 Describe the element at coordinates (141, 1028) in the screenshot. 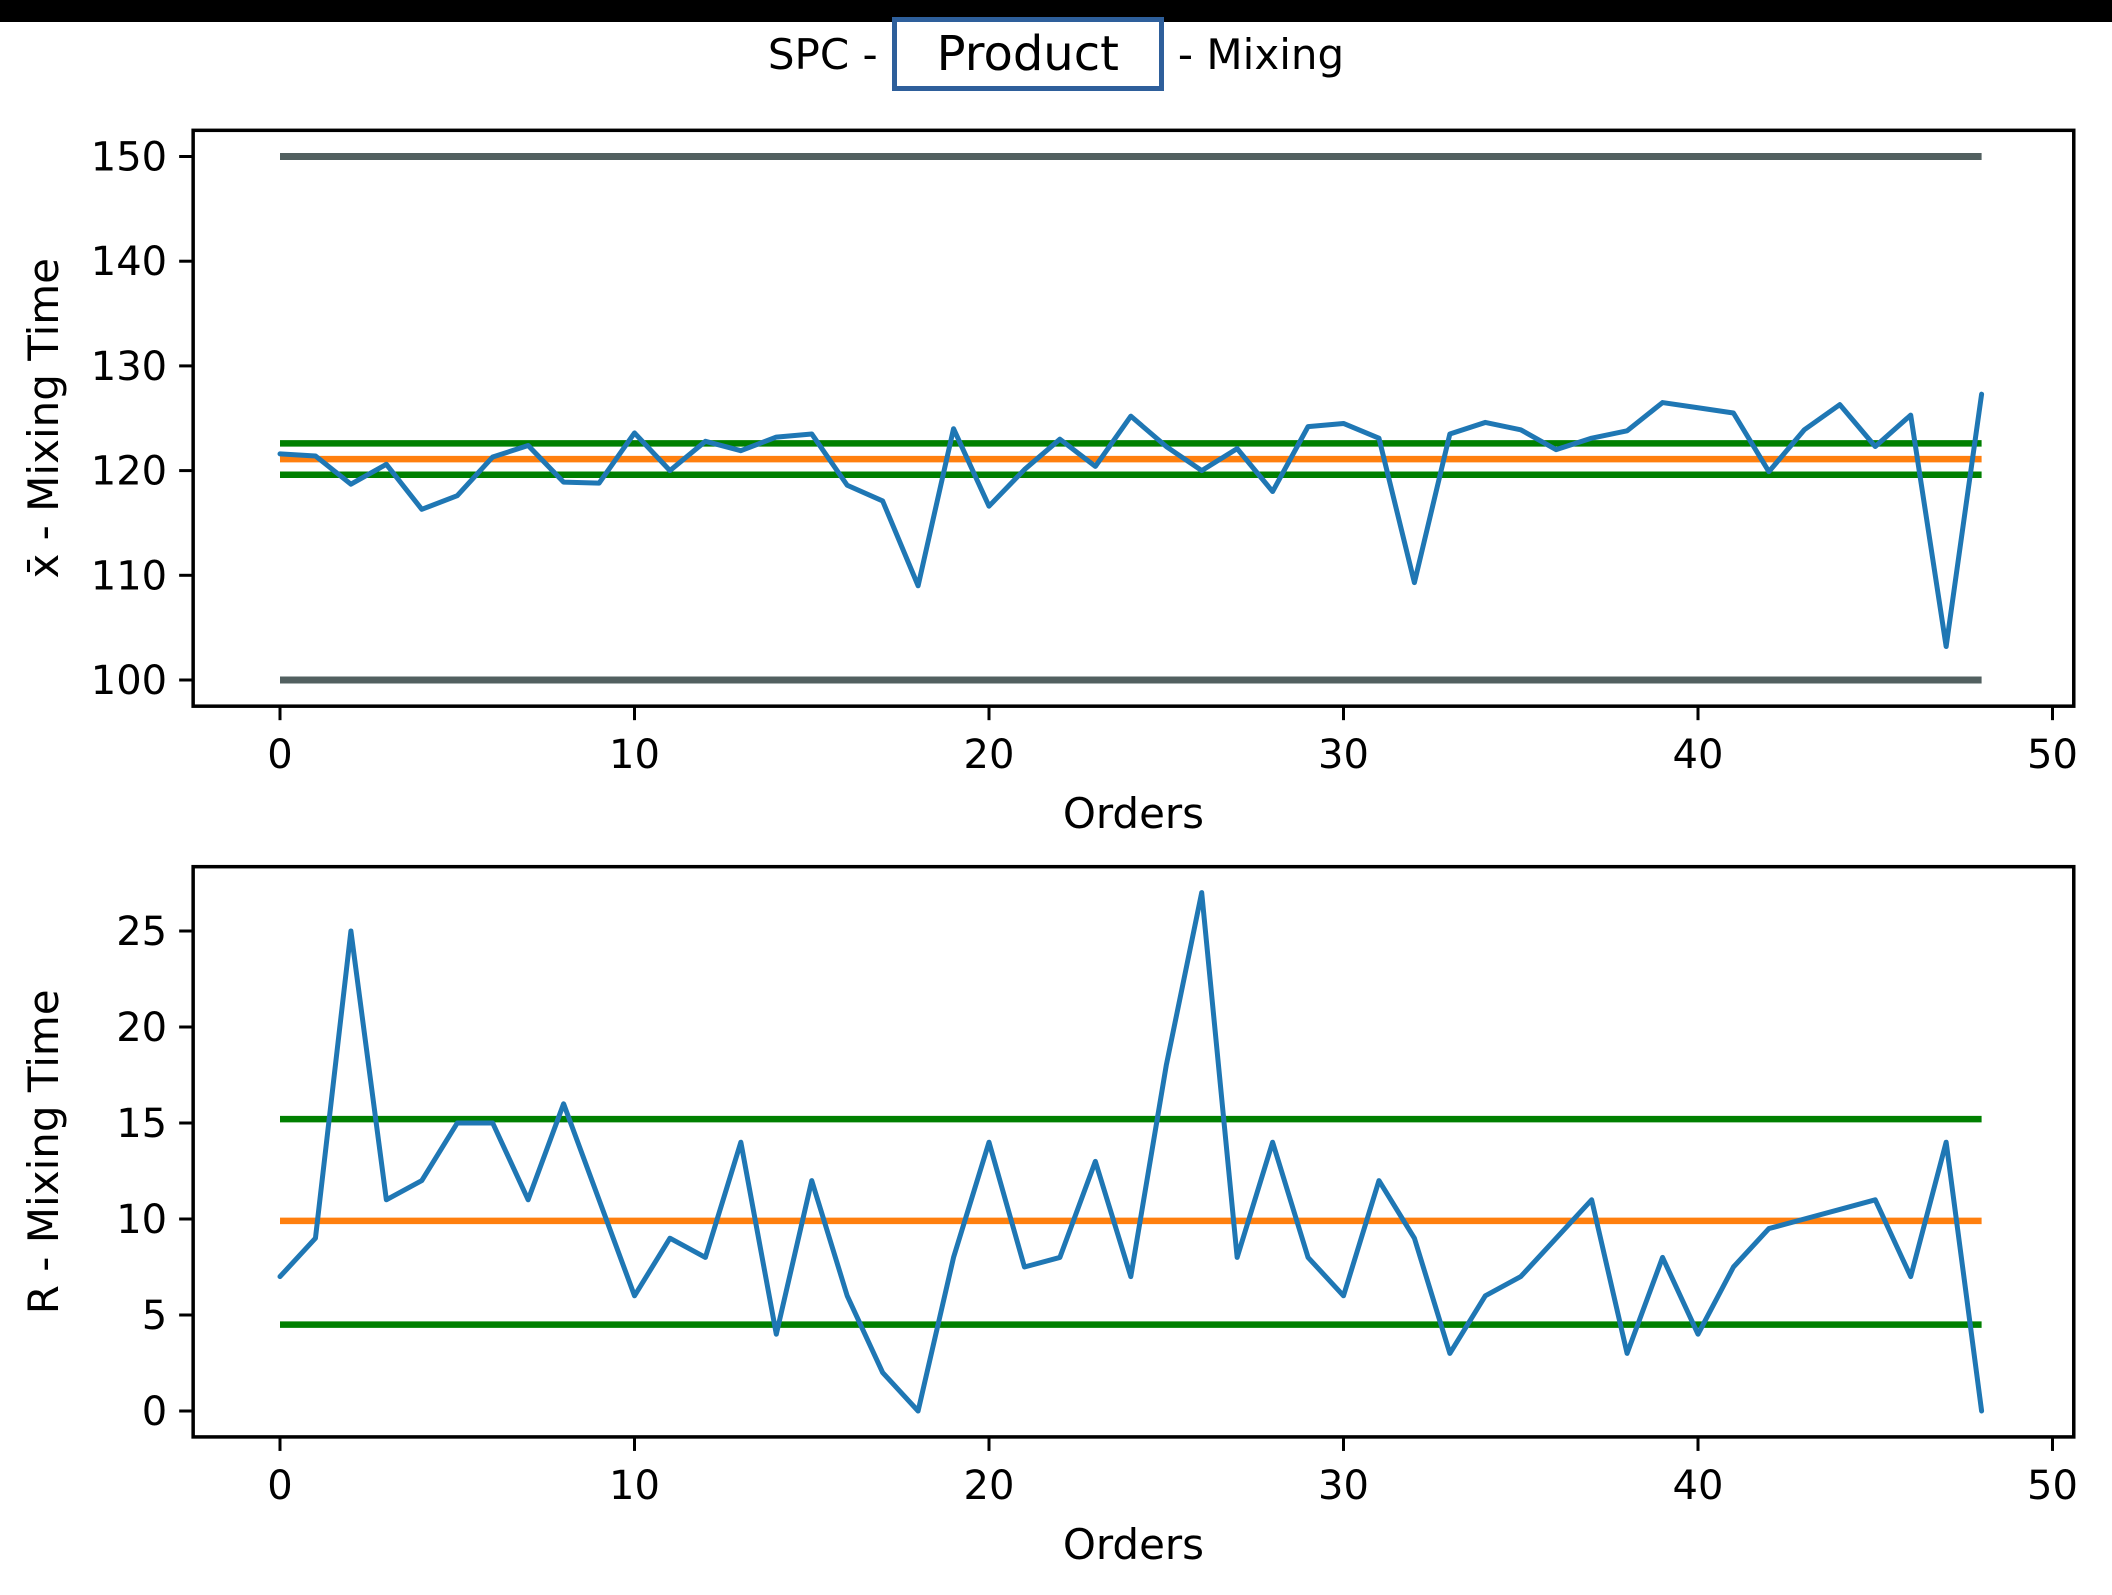

I see `r-chart-ytick-label: 20` at that location.